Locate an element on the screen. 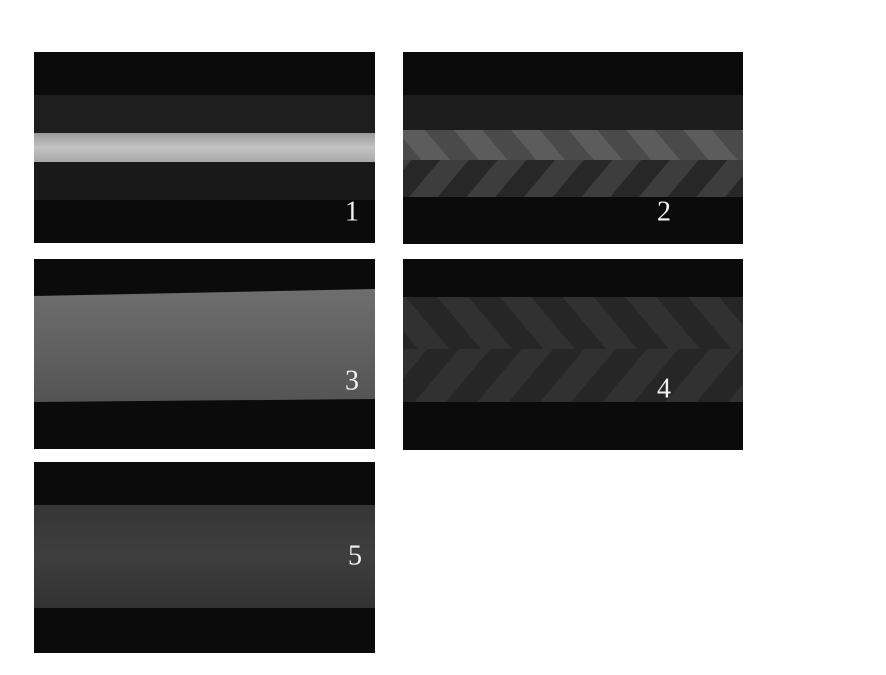  panel-label: 4 is located at coordinates (664, 388).